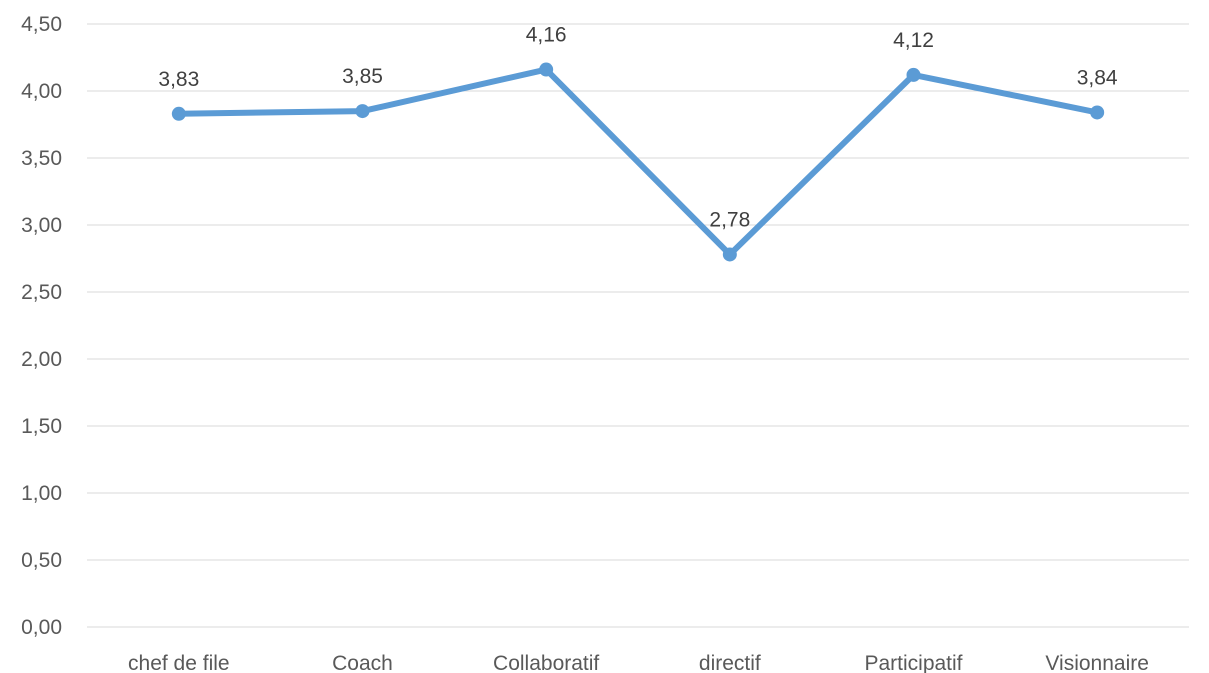 The height and width of the screenshot is (673, 1209). I want to click on x-category-label: Collaboratif, so click(546, 662).